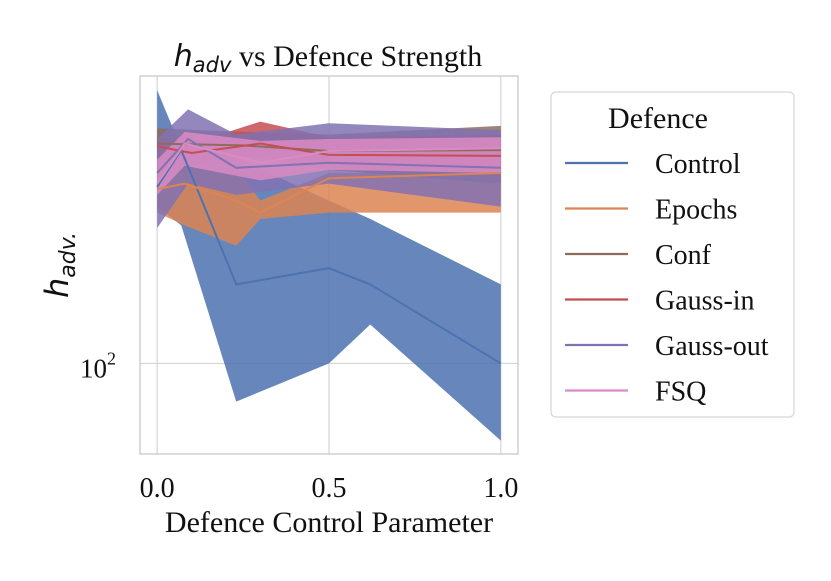 The image size is (831, 581). Describe the element at coordinates (651, 210) in the screenshot. I see `legend-item-epochs: Epochs` at that location.